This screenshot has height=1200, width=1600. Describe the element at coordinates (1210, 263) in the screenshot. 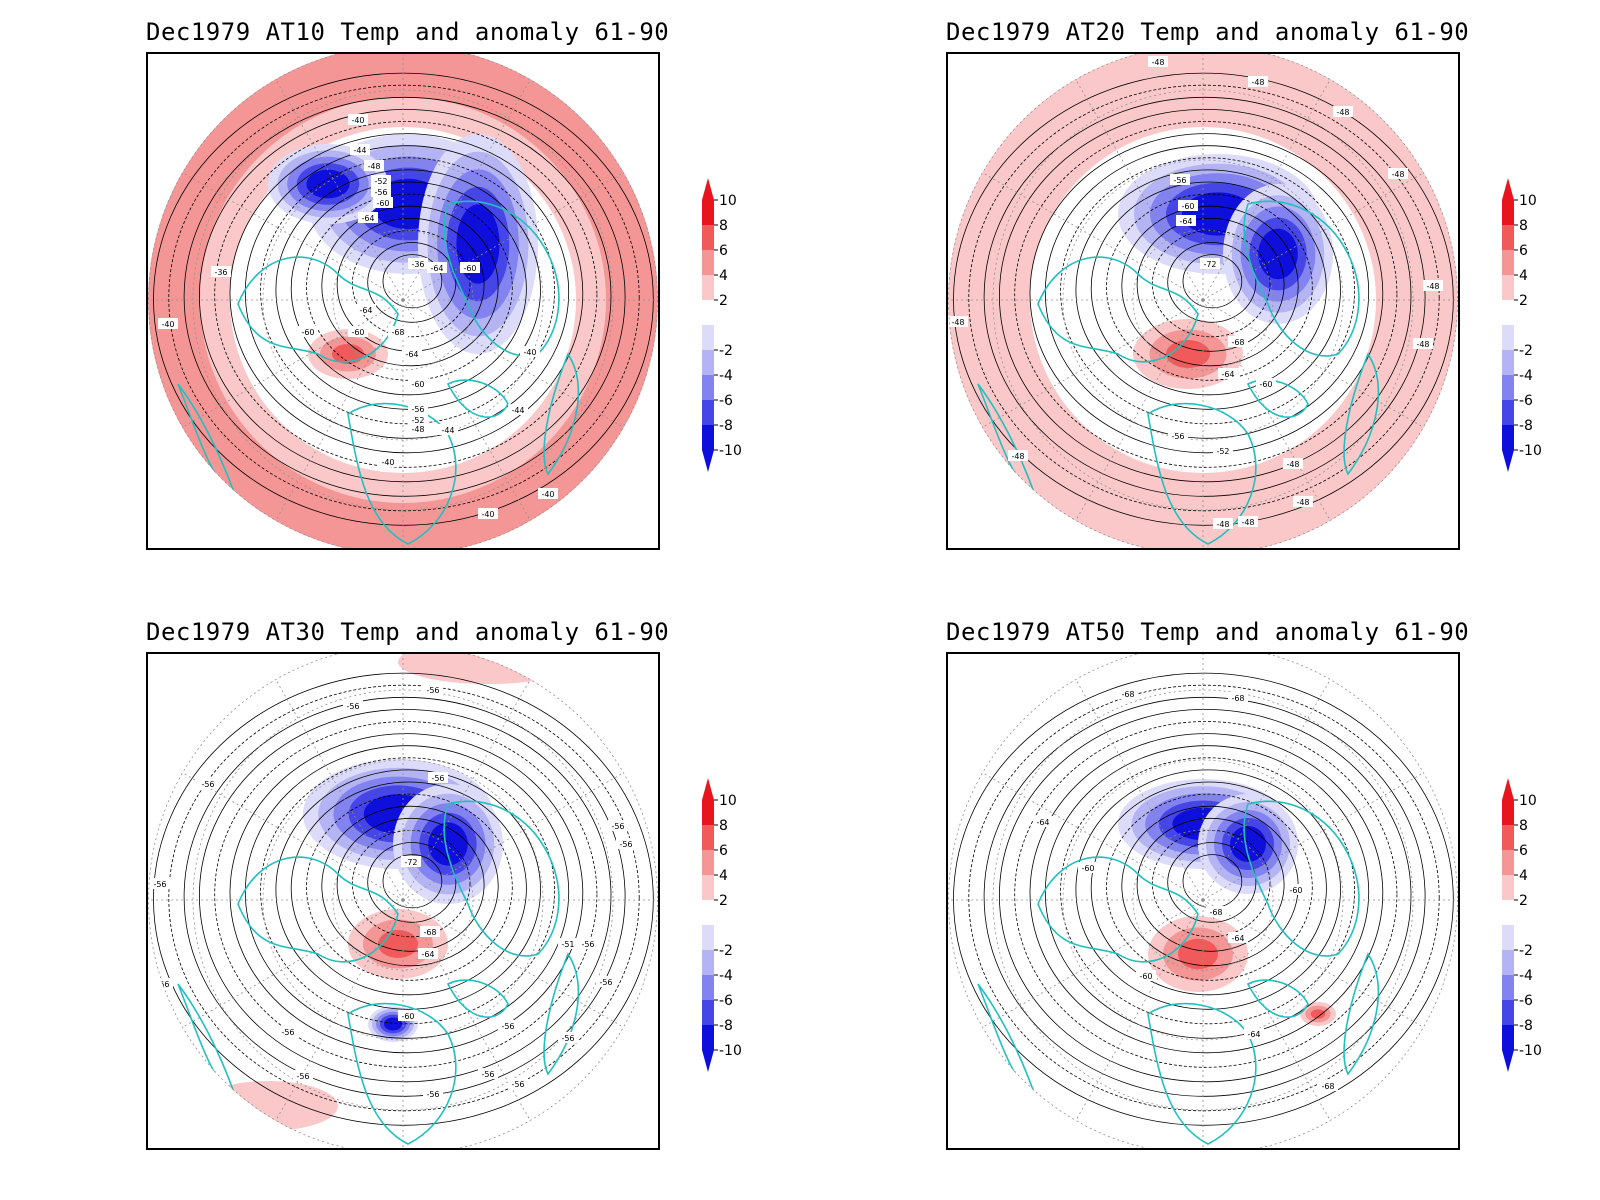

I see `contour-label: -72` at that location.